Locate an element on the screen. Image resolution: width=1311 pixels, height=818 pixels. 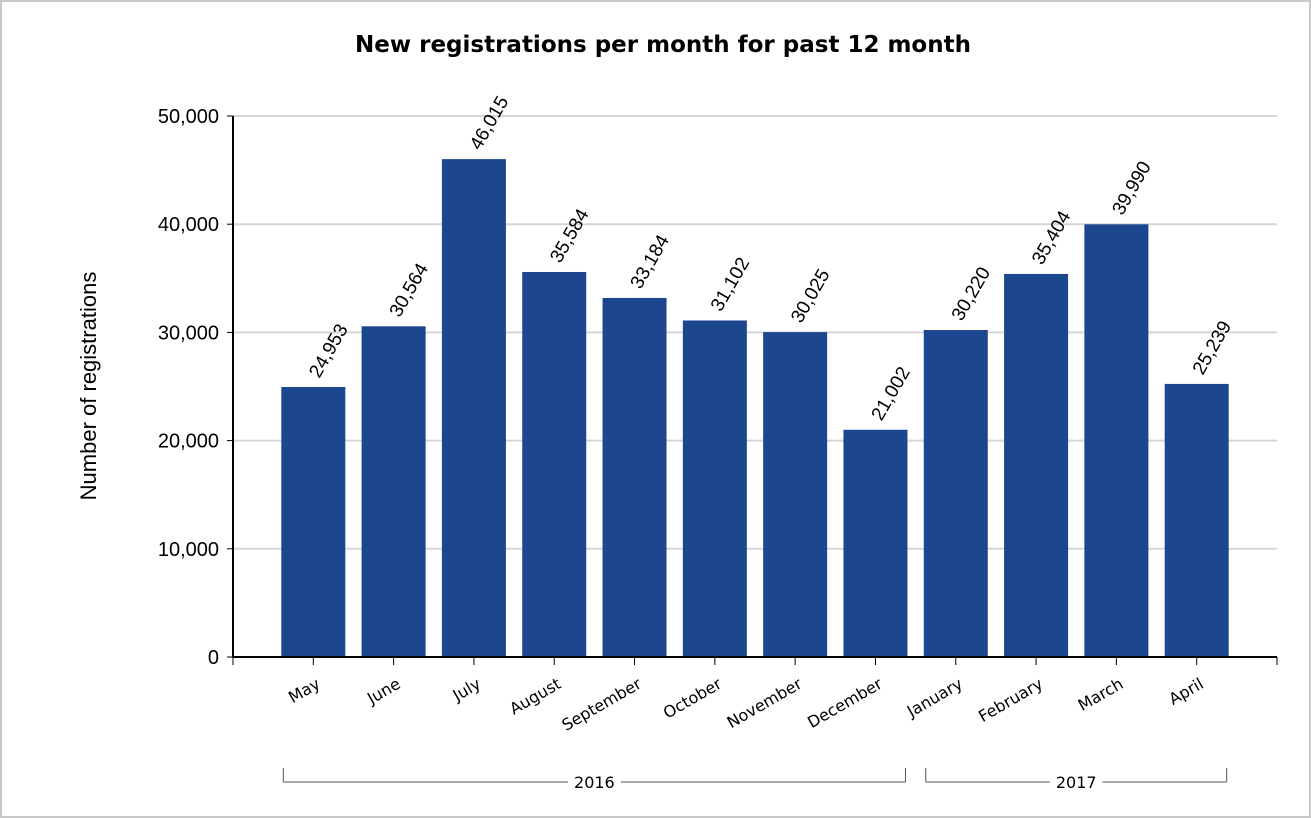
value-label: 31,102 is located at coordinates (730, 284).